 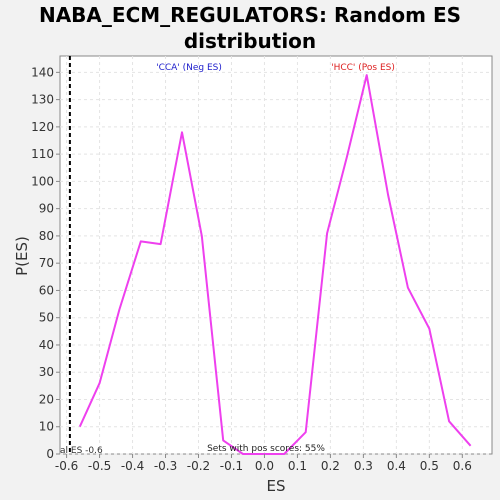 I want to click on y-tick-label: 110, so click(x=42, y=154).